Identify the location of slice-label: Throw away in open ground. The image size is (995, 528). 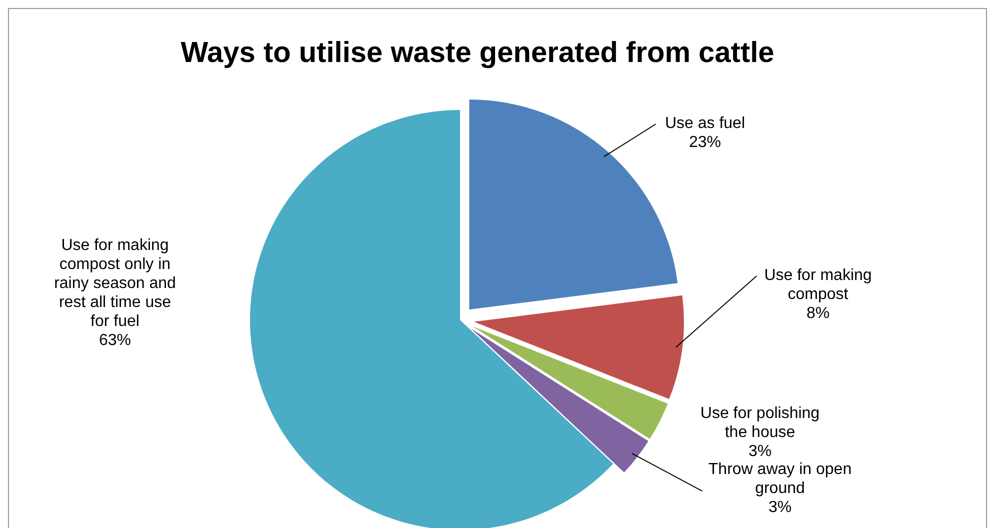
(780, 479).